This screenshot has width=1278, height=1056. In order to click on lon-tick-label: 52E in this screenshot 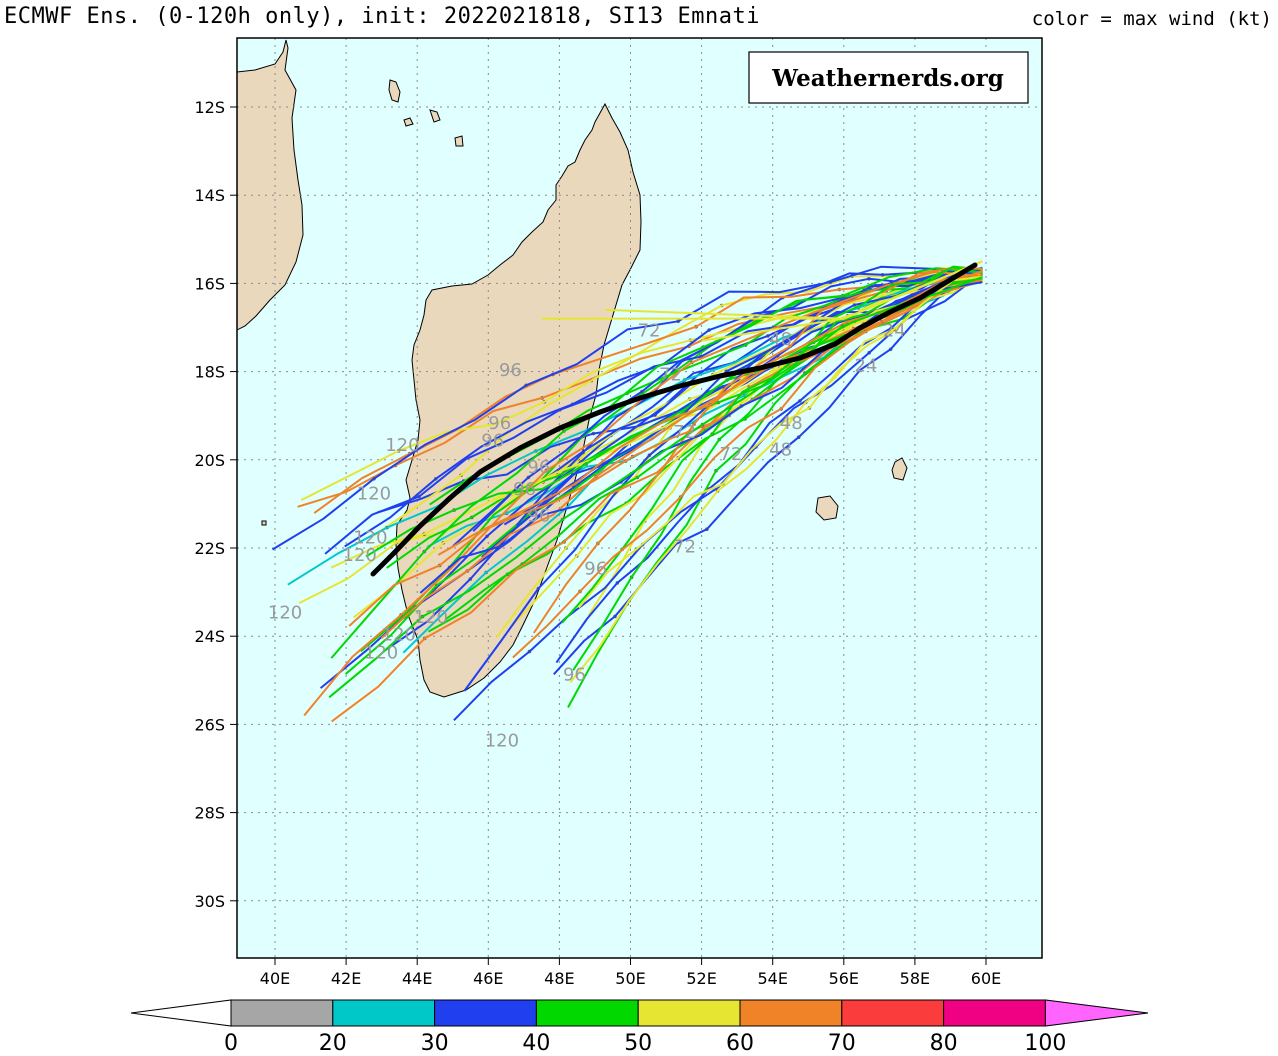, I will do `click(701, 978)`.